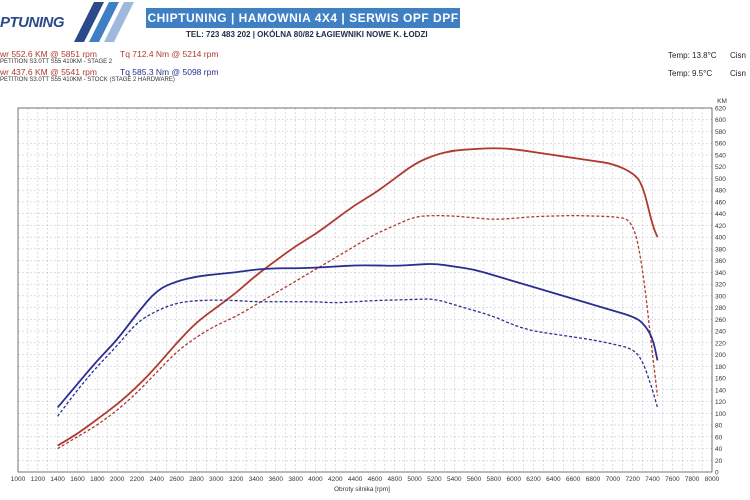  Describe the element at coordinates (720, 238) in the screenshot. I see `y-tick-label: 400` at that location.